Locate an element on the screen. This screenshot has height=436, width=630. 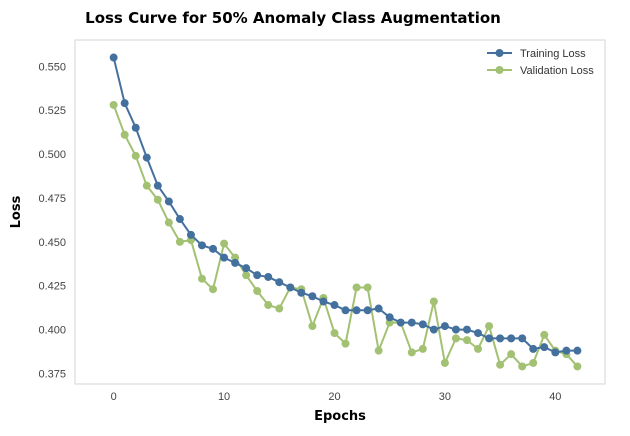
y-axis-ticks: 0.375 0.400 0.425 0.450 0.475 0.500 0.525 0.550 is located at coordinates (52, 220).